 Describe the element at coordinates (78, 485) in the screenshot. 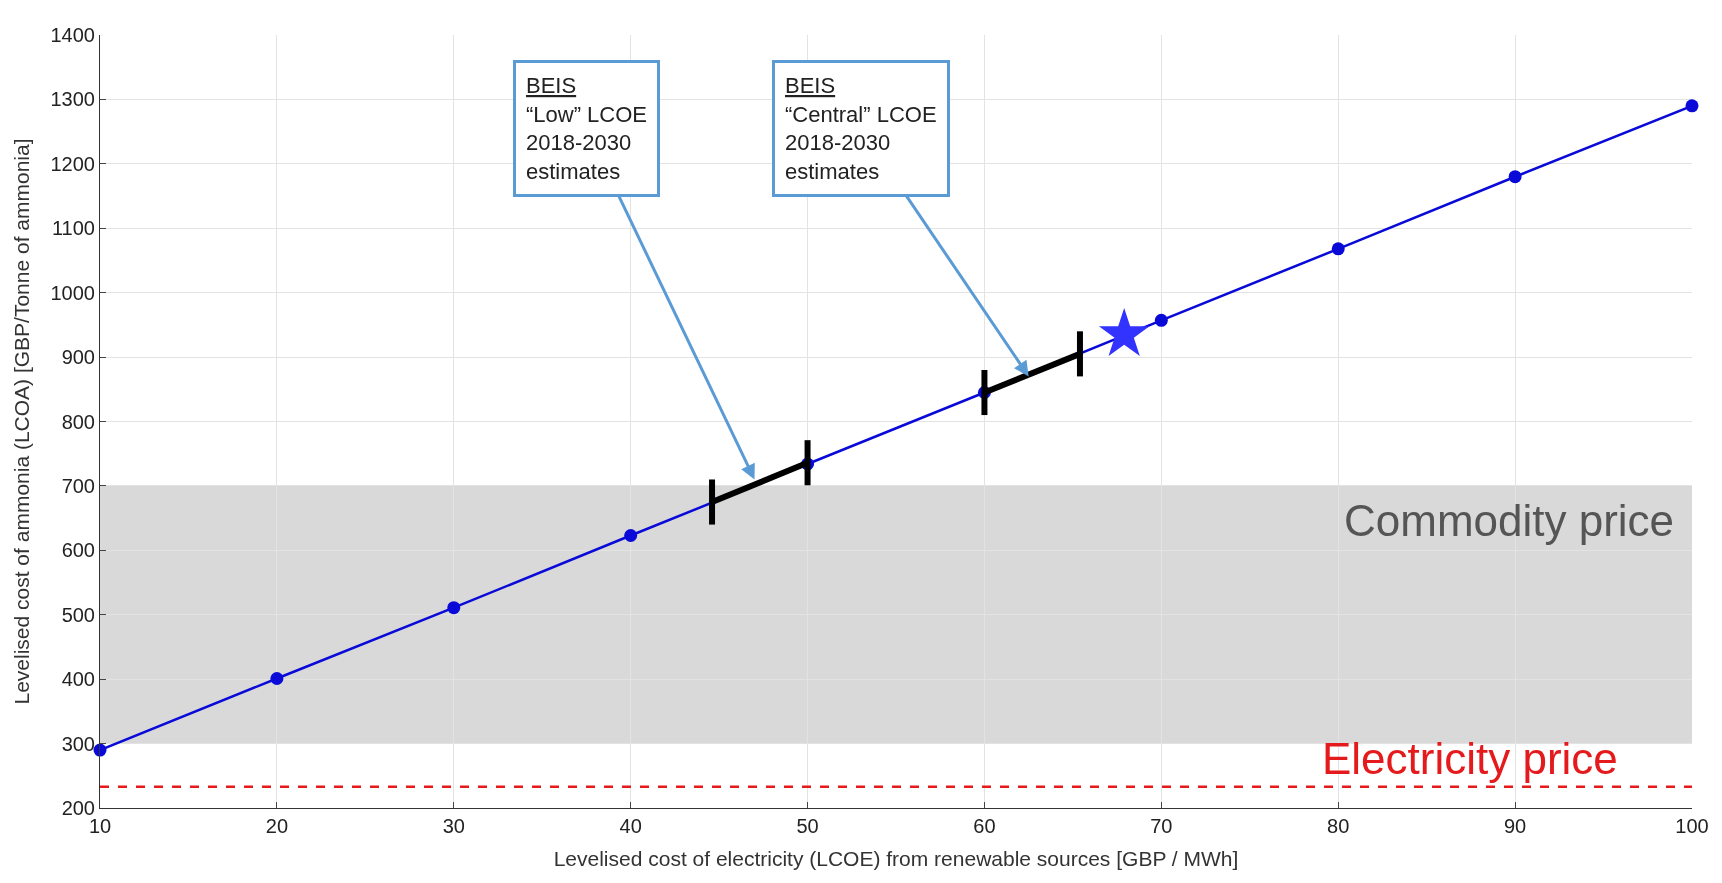

I see `y-tick-label: 700` at that location.